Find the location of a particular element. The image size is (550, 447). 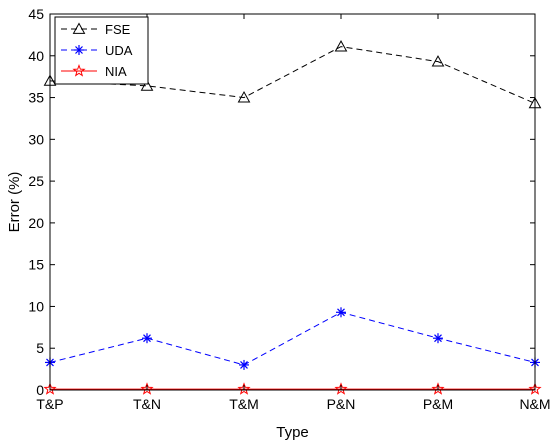

legend-box is located at coordinates (101, 50).